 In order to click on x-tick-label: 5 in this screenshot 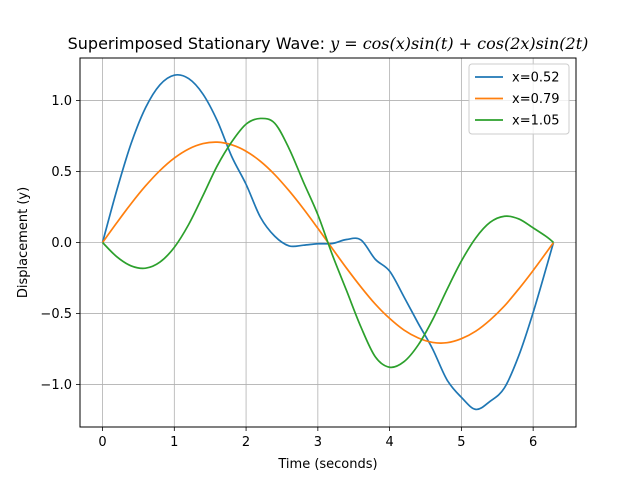, I will do `click(461, 442)`.